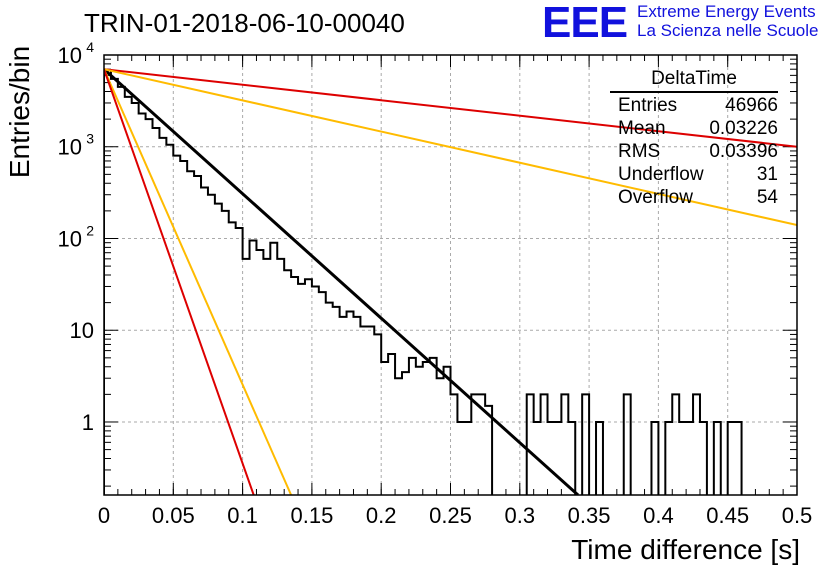 Image resolution: width=836 pixels, height=572 pixels. Describe the element at coordinates (173, 515) in the screenshot. I see `x-tick-label: 0.05` at that location.